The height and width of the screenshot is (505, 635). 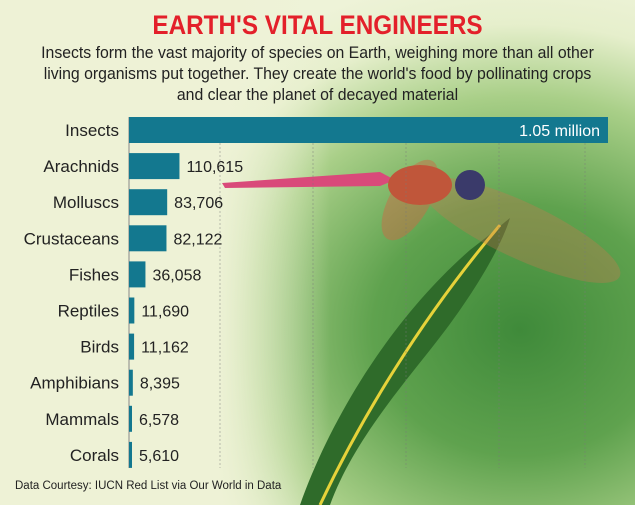 What do you see at coordinates (176, 275) in the screenshot?
I see `data-label: 36,058` at bounding box center [176, 275].